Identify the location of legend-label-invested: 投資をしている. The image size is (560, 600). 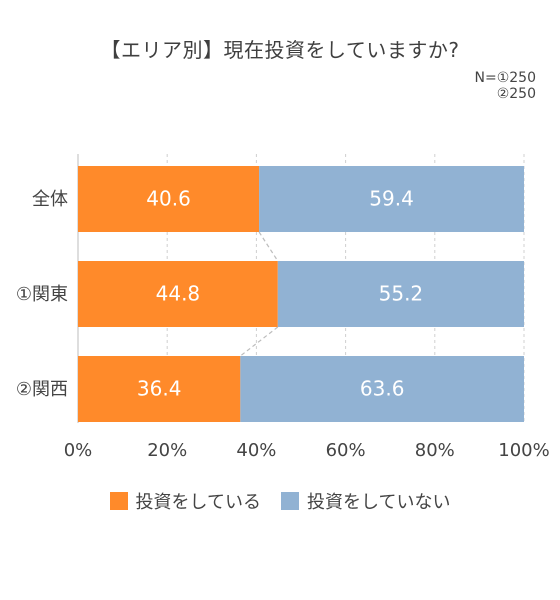
(198, 502).